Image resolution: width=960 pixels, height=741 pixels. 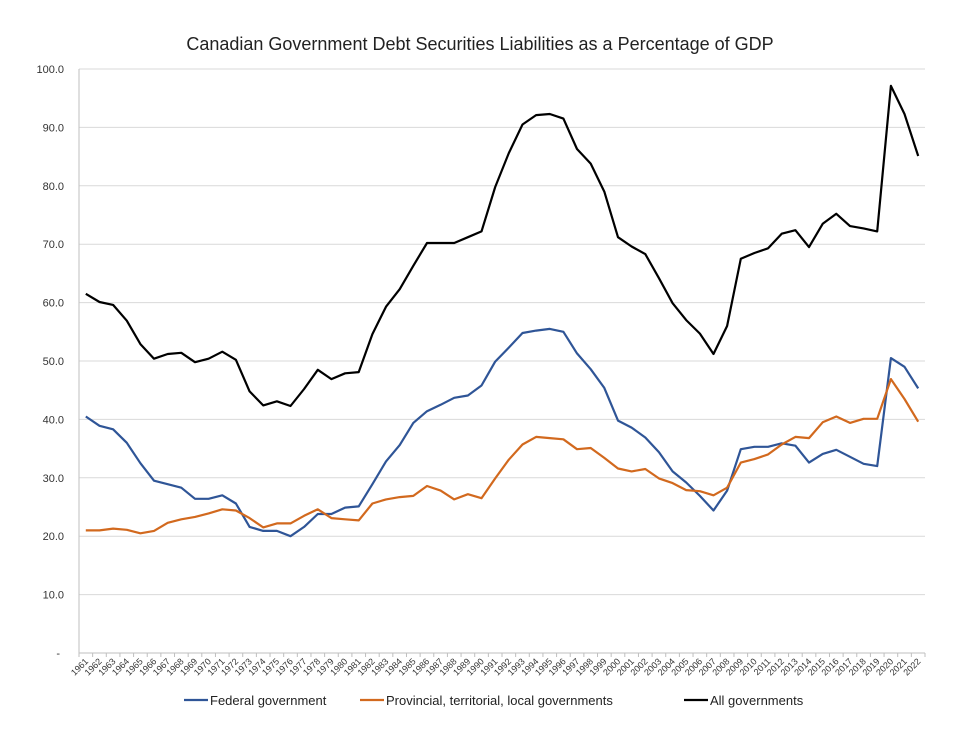 I want to click on y-tick-label: 100.0, so click(x=50, y=70).